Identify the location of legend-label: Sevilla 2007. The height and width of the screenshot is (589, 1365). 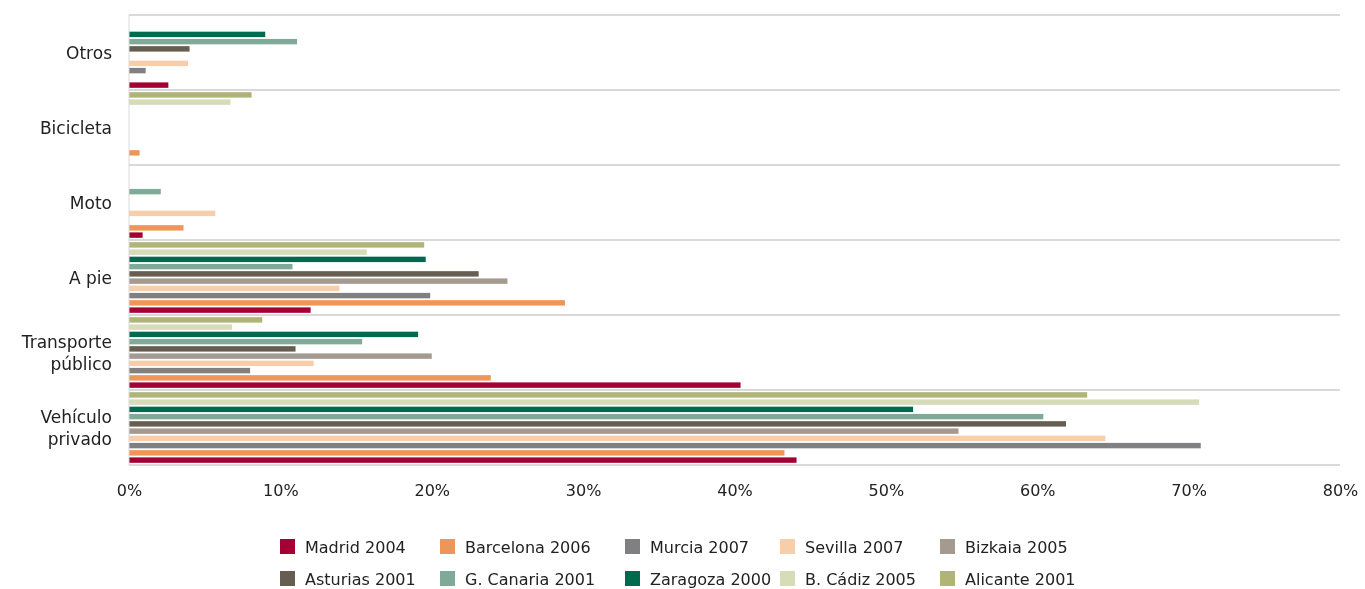
(854, 547).